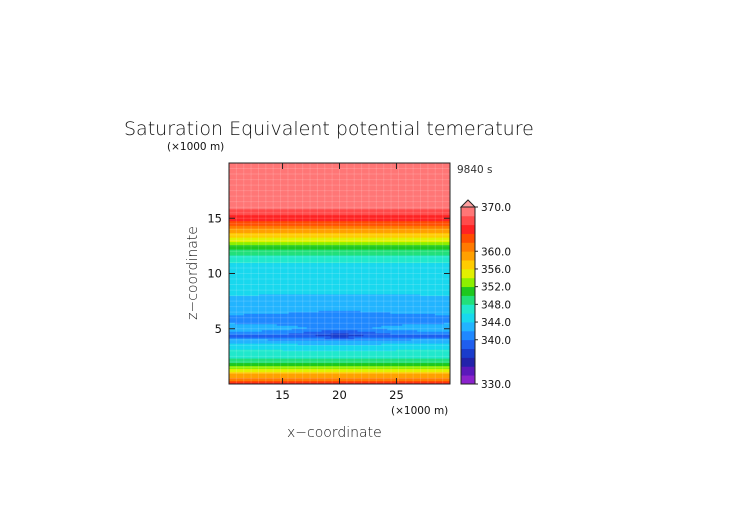 The height and width of the screenshot is (532, 752). I want to click on colorbar-tick-label: 360.0, so click(496, 252).